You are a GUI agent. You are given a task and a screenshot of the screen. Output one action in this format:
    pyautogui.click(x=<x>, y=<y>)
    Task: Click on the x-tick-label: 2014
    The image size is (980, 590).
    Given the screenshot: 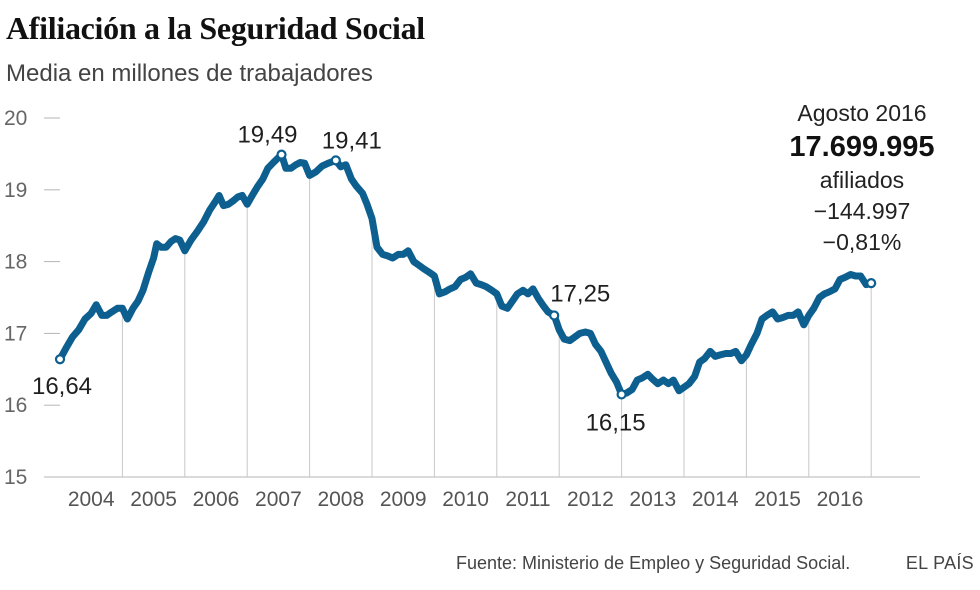 What is the action you would take?
    pyautogui.click(x=715, y=499)
    